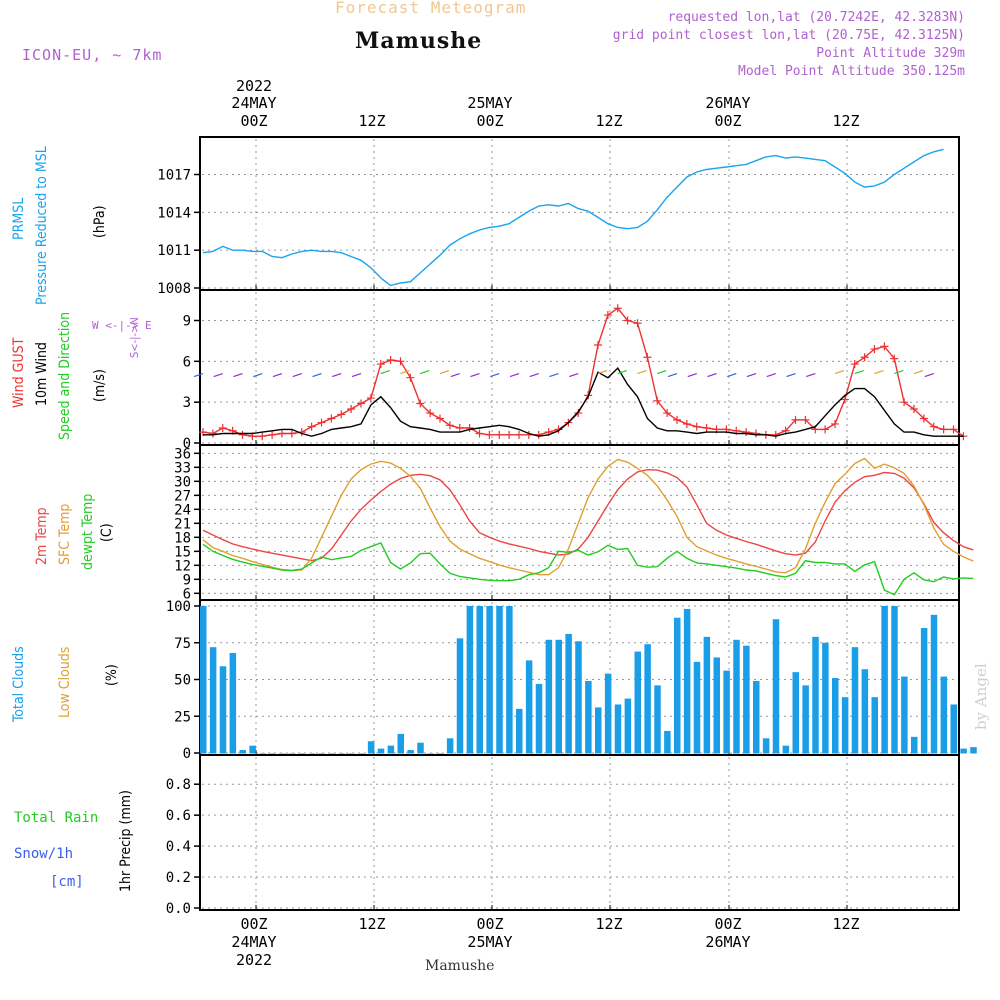 The height and width of the screenshot is (1000, 1000). Describe the element at coordinates (419, 41) in the screenshot. I see `station-name: Mamushe` at that location.